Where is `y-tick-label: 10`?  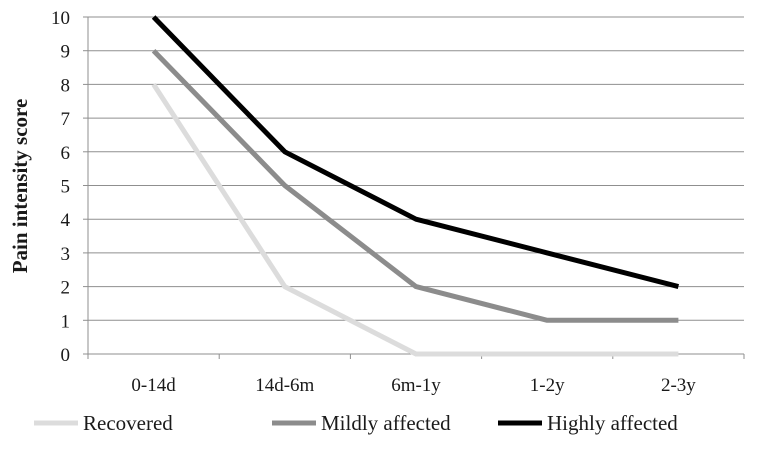 y-tick-label: 10 is located at coordinates (60, 18).